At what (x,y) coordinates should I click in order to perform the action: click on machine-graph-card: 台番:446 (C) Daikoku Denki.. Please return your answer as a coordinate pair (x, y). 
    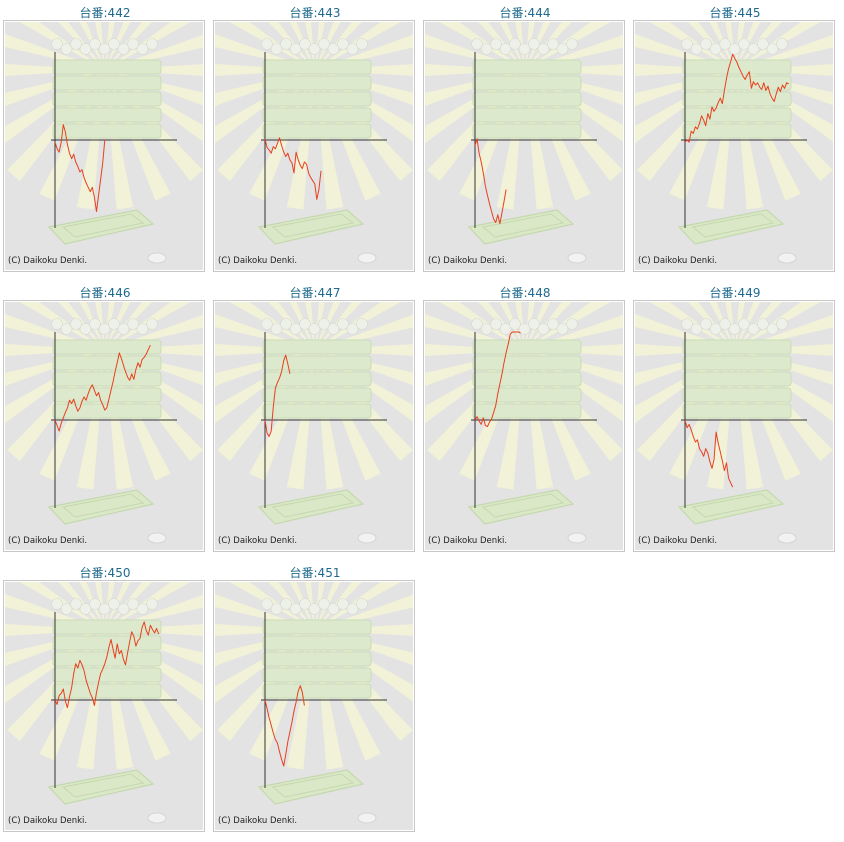
    Looking at the image, I should click on (105, 416).